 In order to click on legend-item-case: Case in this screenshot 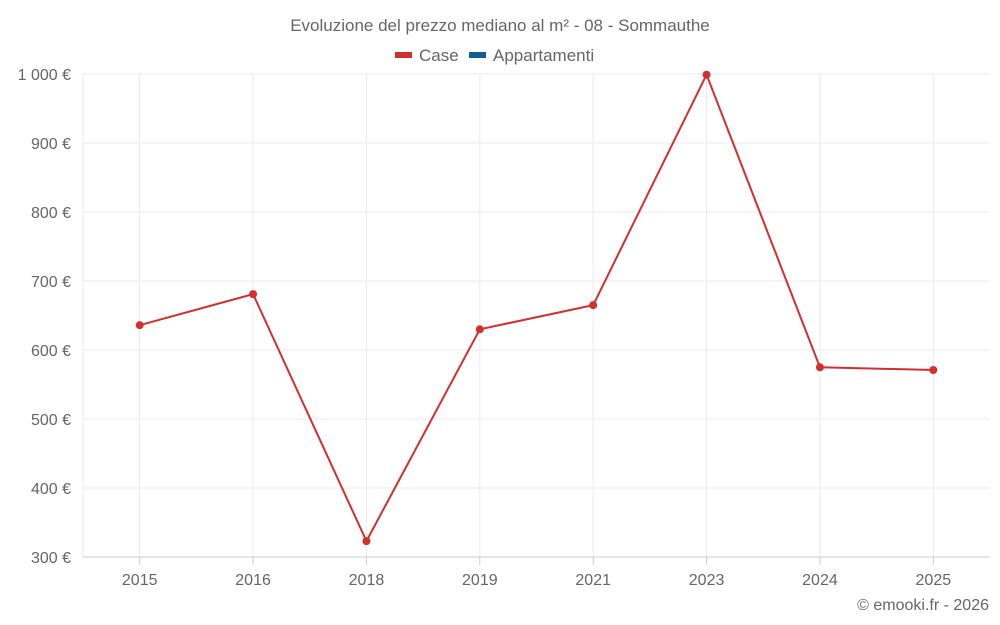, I will do `click(427, 55)`.